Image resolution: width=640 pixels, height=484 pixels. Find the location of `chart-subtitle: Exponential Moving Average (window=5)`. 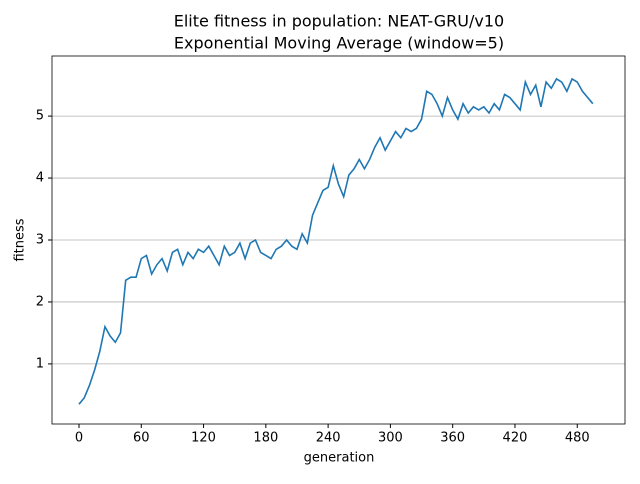

chart-subtitle: Exponential Moving Average (window=5) is located at coordinates (339, 43).